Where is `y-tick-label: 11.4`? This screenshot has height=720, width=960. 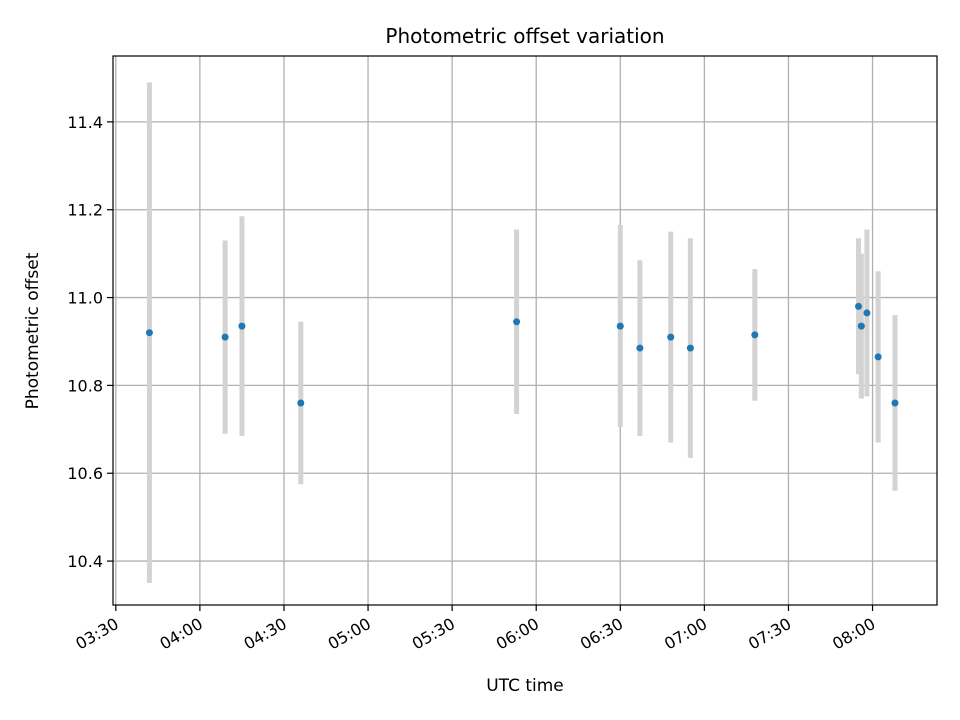
y-tick-label: 11.4 is located at coordinates (85, 122).